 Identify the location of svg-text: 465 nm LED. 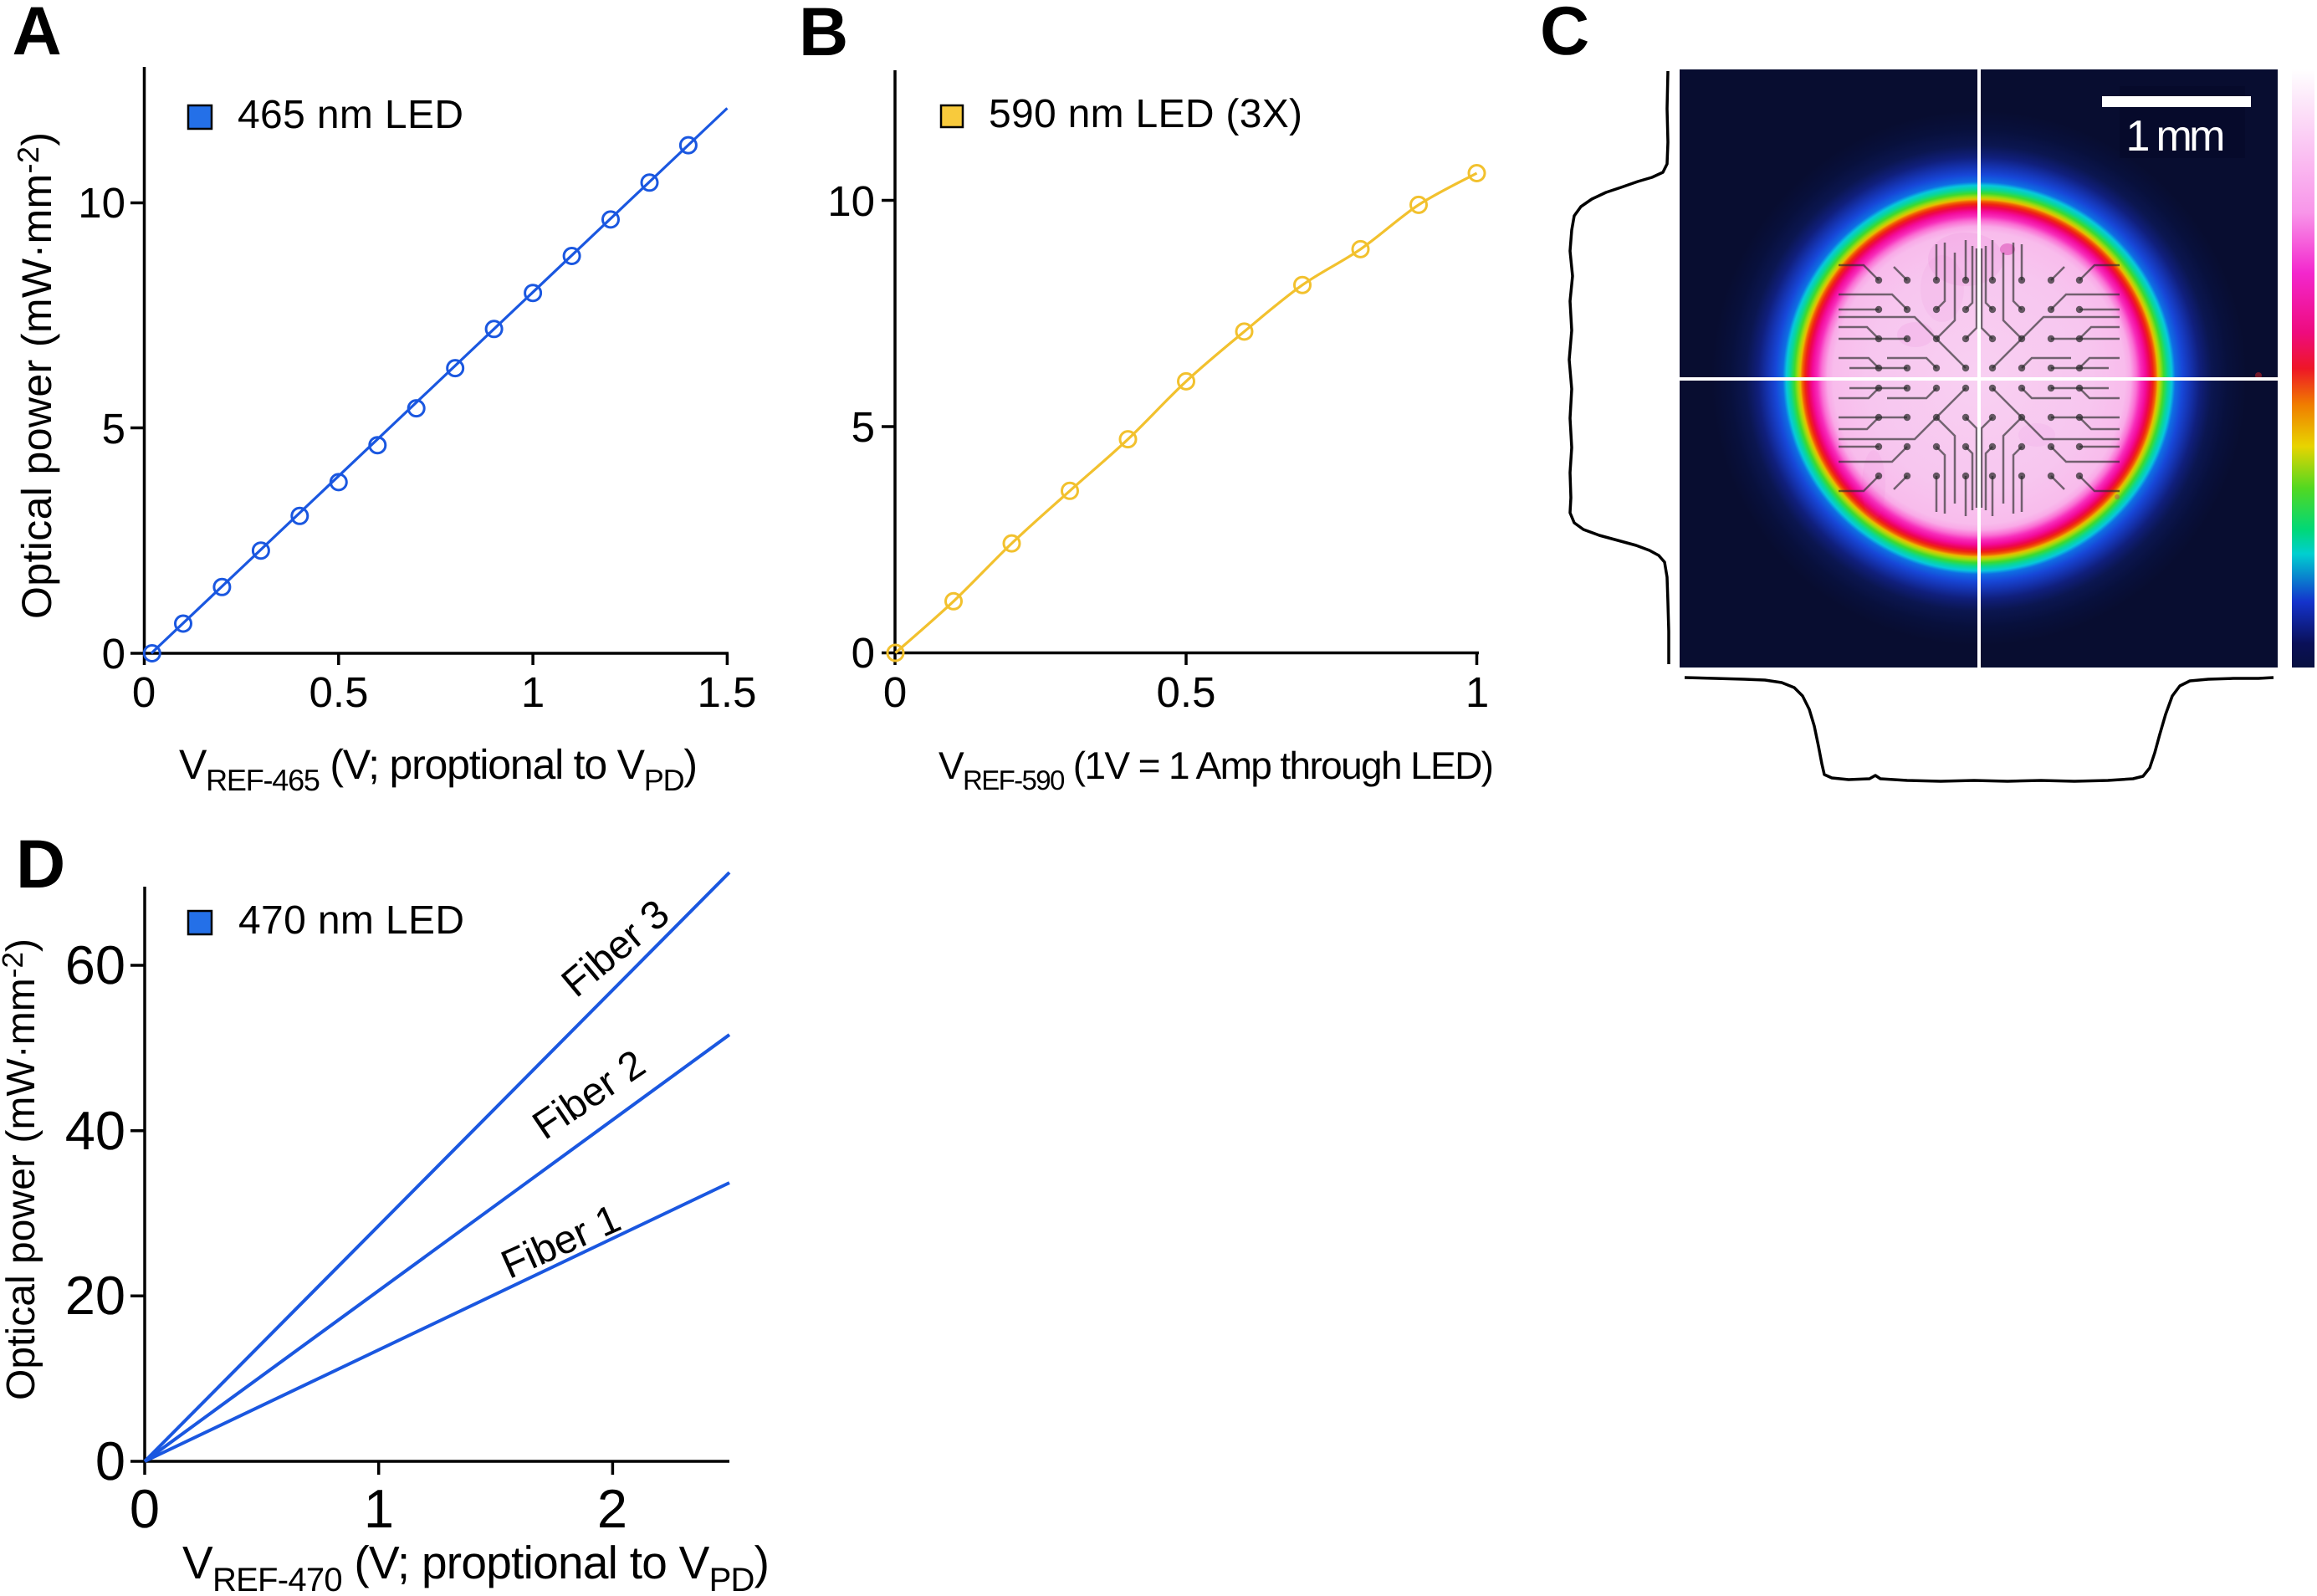
(350, 115).